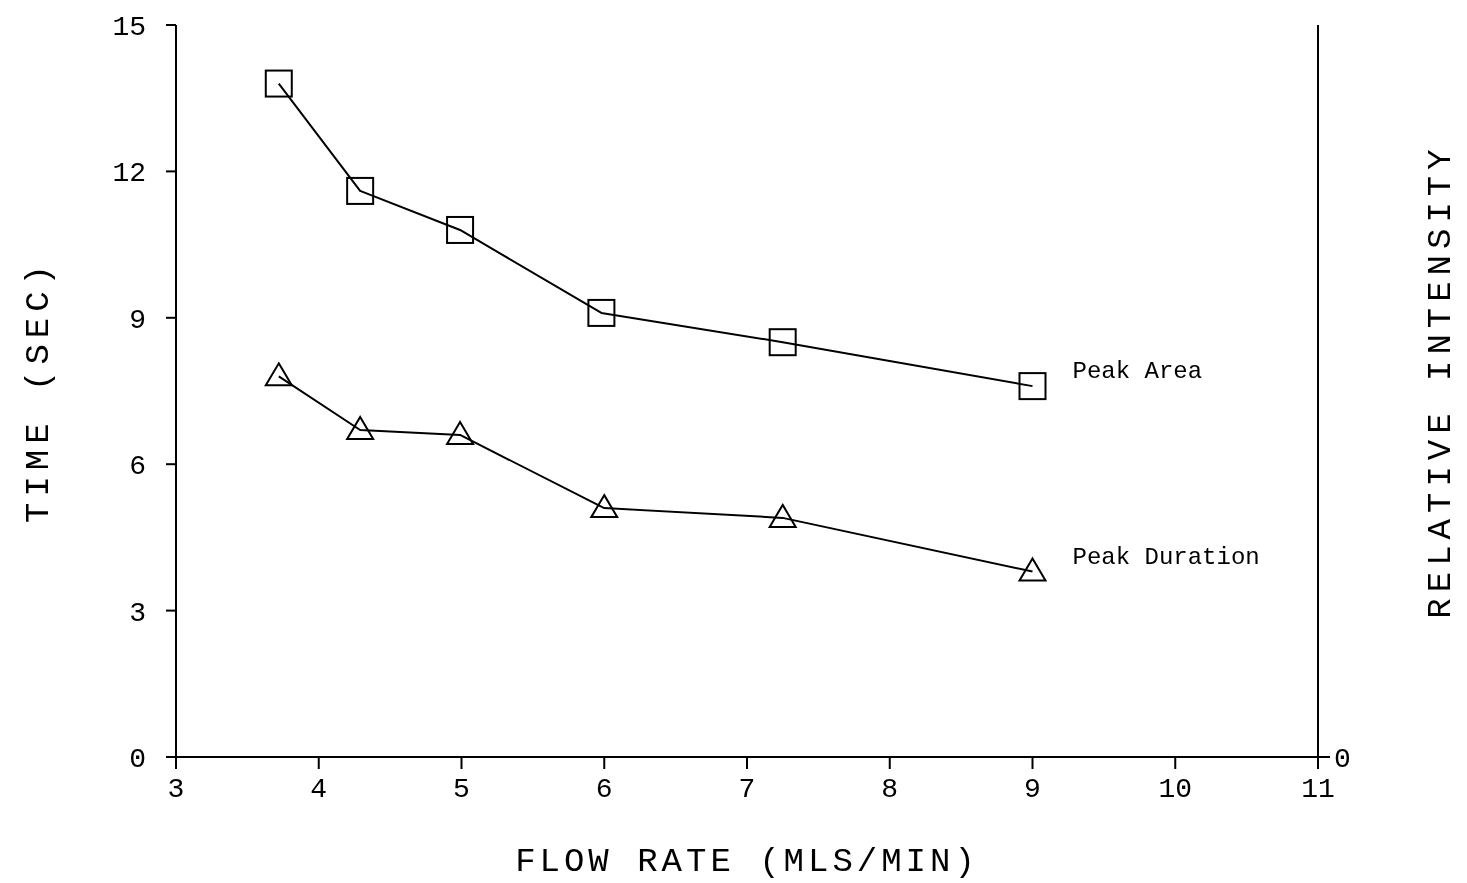  I want to click on y-tick-label: 9, so click(137, 320).